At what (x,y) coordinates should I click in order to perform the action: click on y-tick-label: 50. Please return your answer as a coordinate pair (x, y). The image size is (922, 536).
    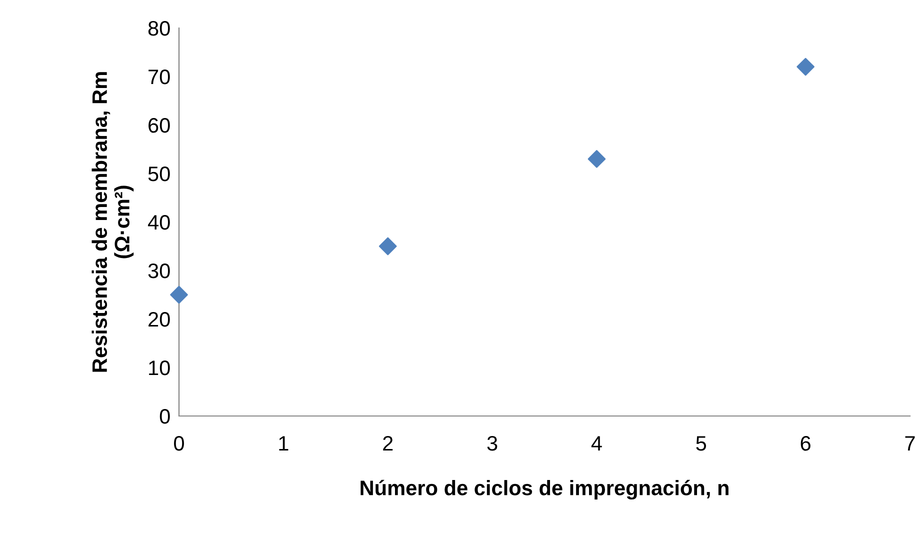
    Looking at the image, I should click on (159, 174).